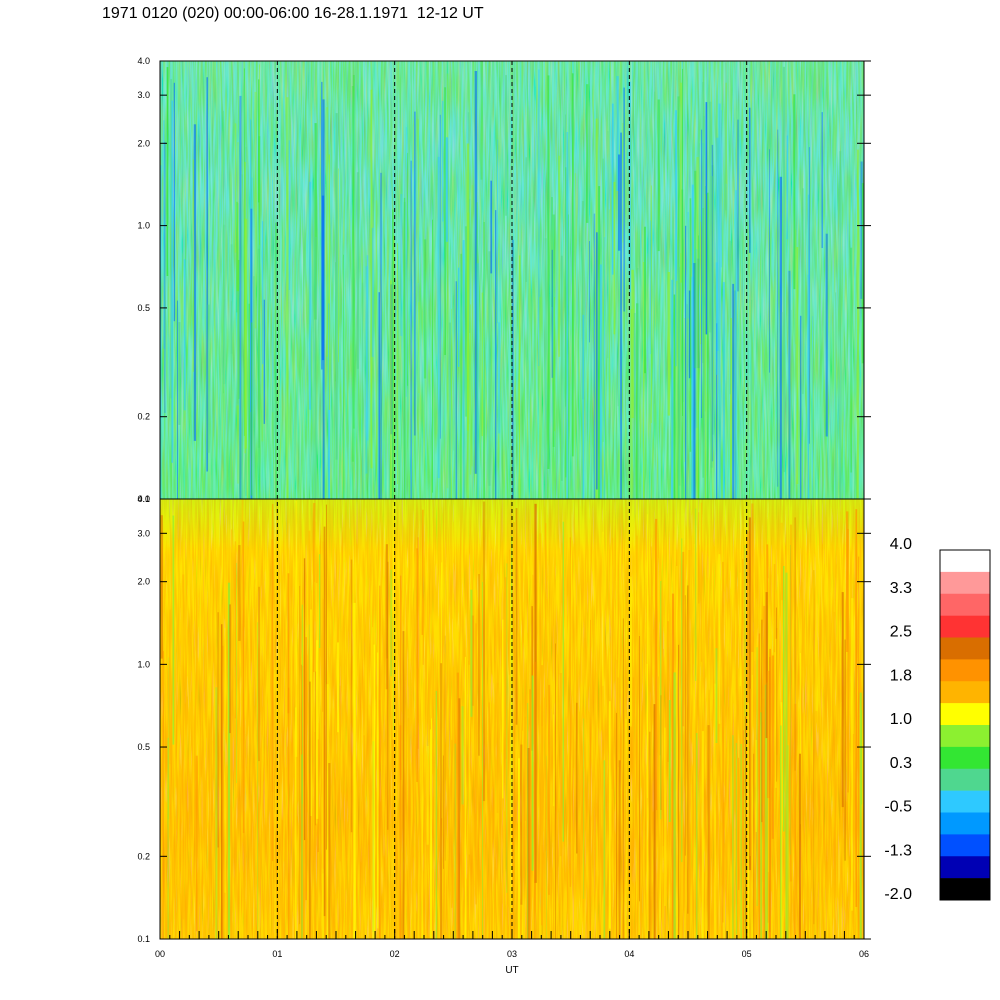 The height and width of the screenshot is (1000, 1000). What do you see at coordinates (277, 954) in the screenshot?
I see `x-tick-label: 01` at bounding box center [277, 954].